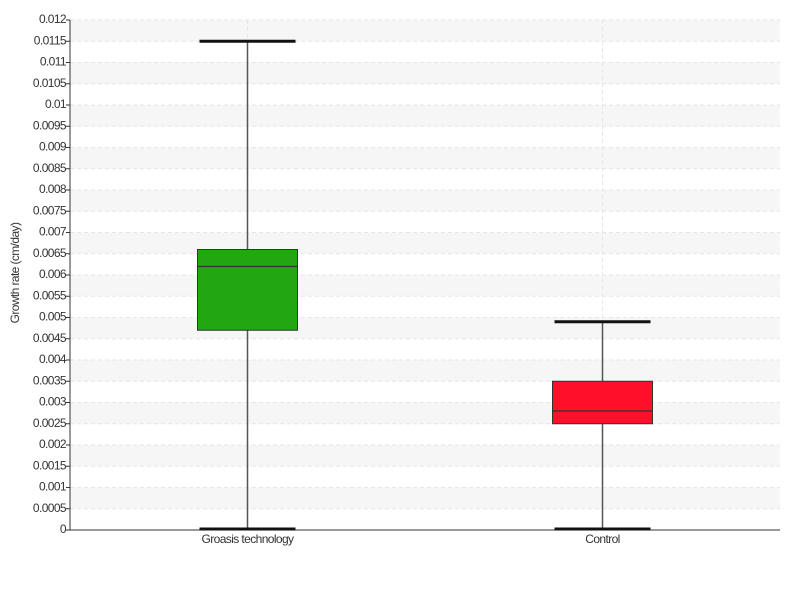 The width and height of the screenshot is (800, 600). Describe the element at coordinates (53, 274) in the screenshot. I see `y-tick-label: 0.006` at that location.